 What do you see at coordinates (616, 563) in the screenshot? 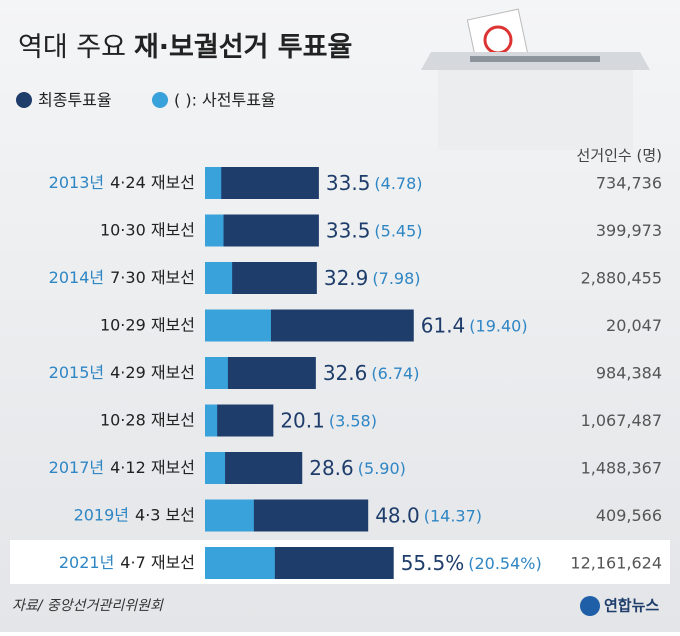
I see `voters-value: 12,161,624` at bounding box center [616, 563].